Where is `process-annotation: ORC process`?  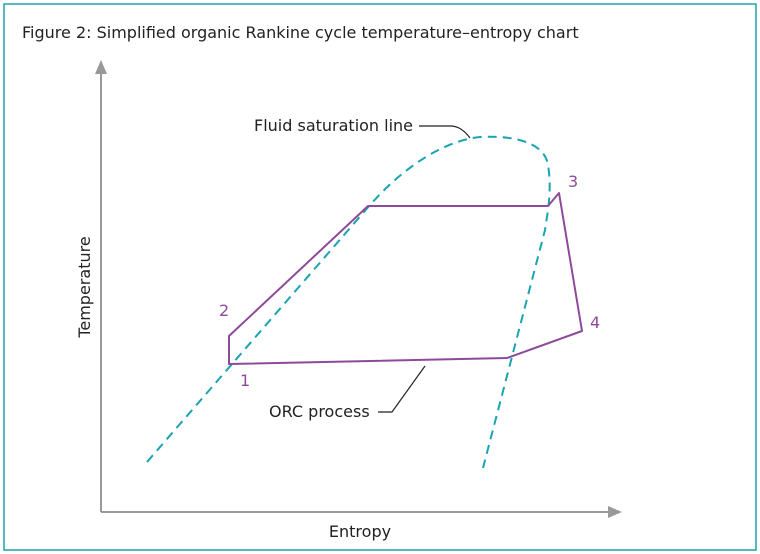 process-annotation: ORC process is located at coordinates (319, 411).